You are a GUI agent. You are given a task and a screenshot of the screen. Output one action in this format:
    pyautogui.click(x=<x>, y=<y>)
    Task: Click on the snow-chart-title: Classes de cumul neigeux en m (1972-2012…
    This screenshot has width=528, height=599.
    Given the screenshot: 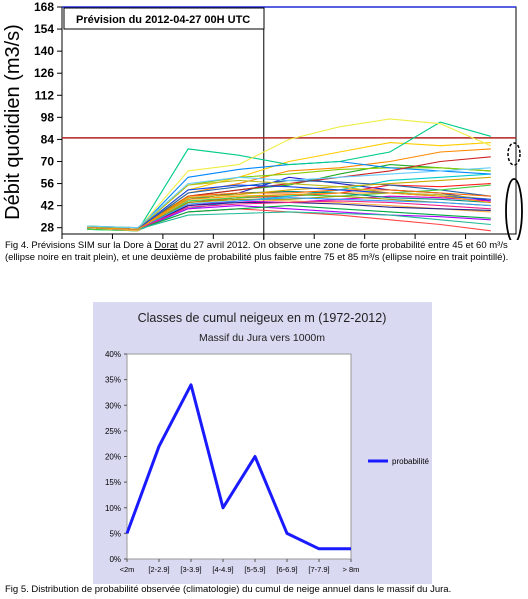 What is the action you would take?
    pyautogui.click(x=262, y=318)
    